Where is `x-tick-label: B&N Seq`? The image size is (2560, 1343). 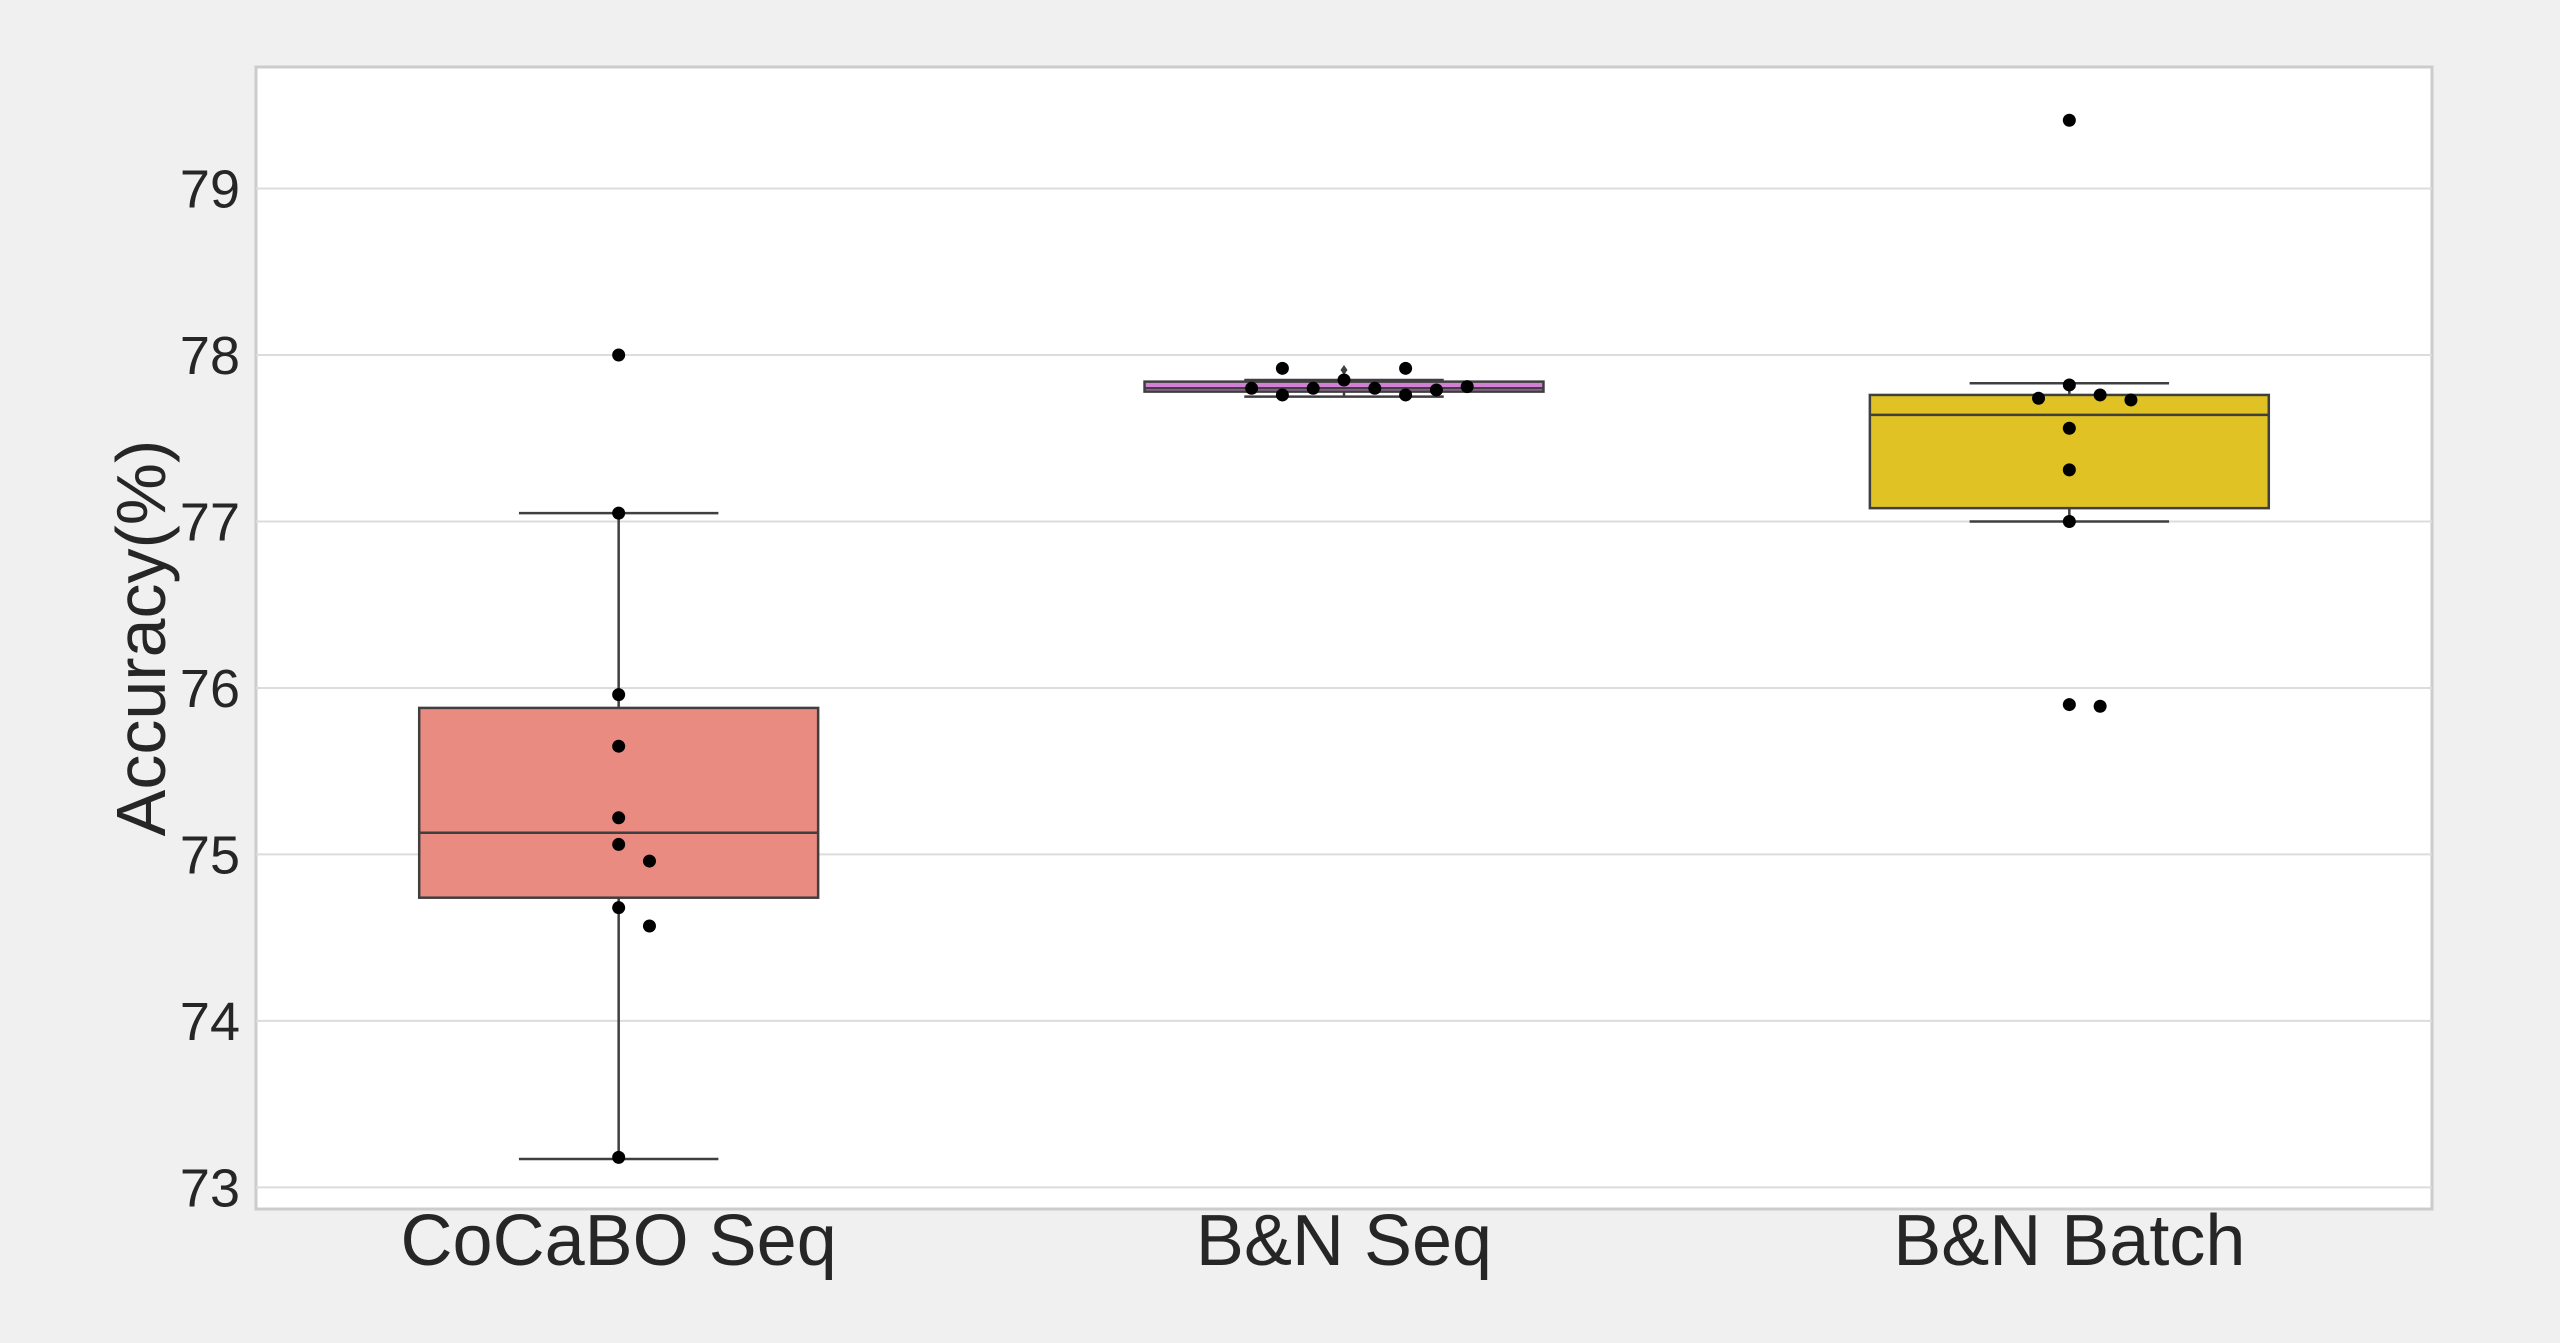
x-tick-label: B&N Seq is located at coordinates (1344, 1241).